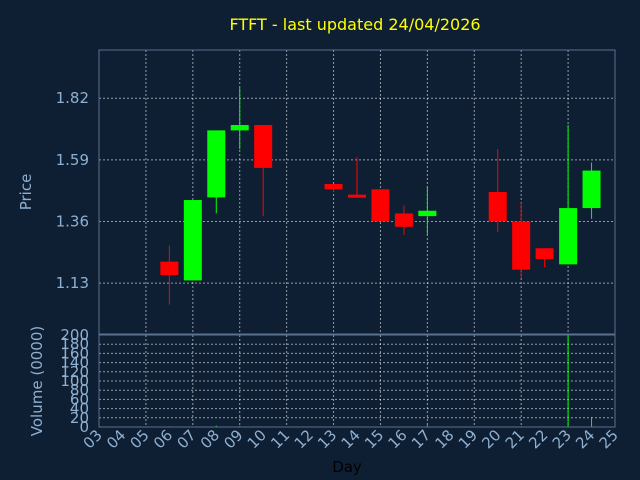 The height and width of the screenshot is (480, 640). Describe the element at coordinates (79, 399) in the screenshot. I see `volume-y-tick-label: 60` at that location.